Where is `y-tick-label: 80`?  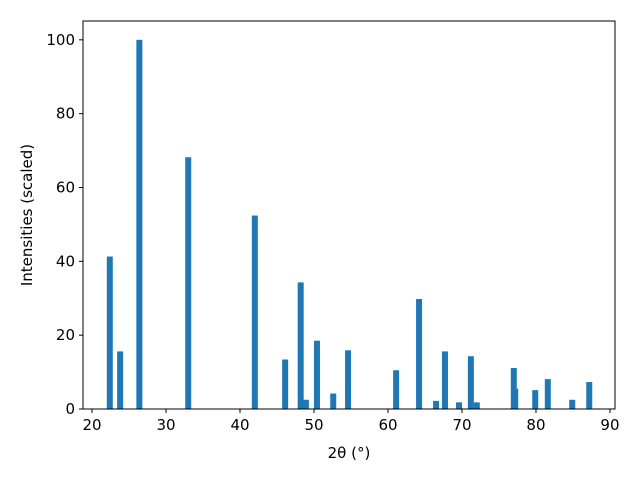 y-tick-label: 80 is located at coordinates (65, 114).